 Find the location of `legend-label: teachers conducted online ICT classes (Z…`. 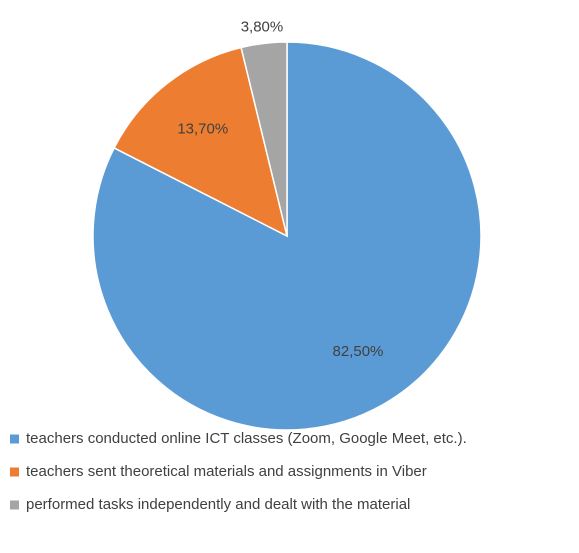

legend-label: teachers conducted online ICT classes (Z… is located at coordinates (246, 438).